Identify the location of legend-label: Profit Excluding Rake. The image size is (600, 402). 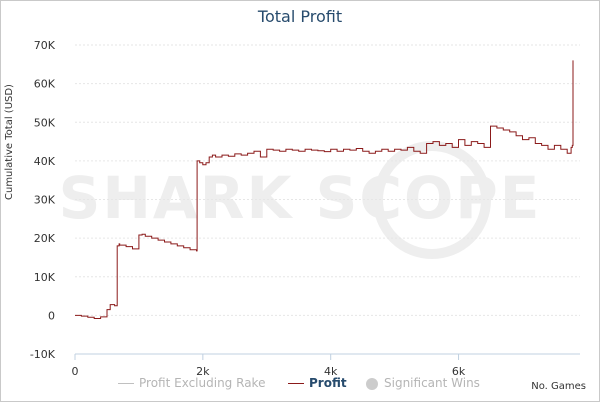
(202, 383).